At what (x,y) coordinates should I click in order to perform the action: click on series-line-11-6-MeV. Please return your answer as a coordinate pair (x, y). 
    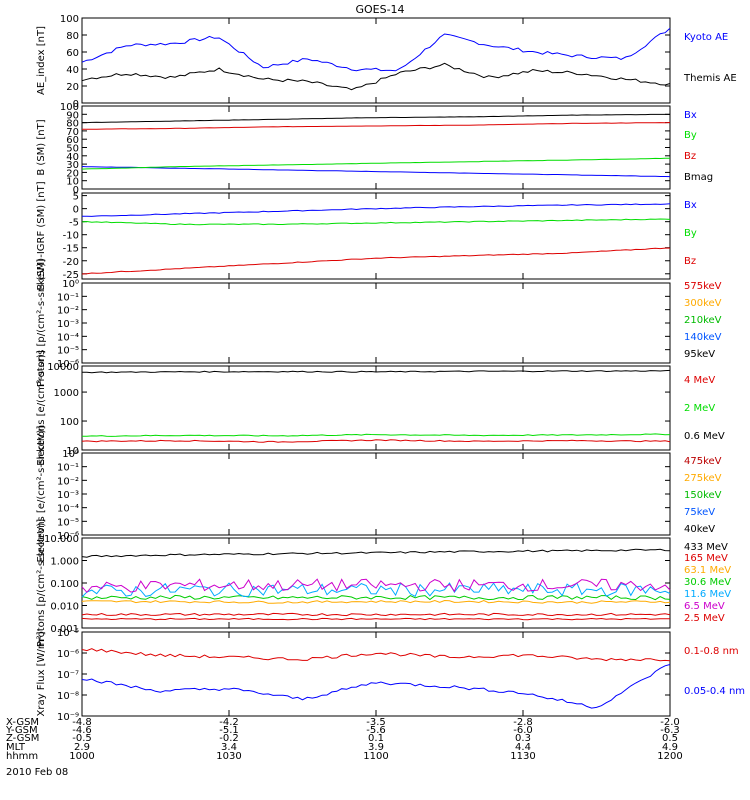
    Looking at the image, I should click on (376, 590).